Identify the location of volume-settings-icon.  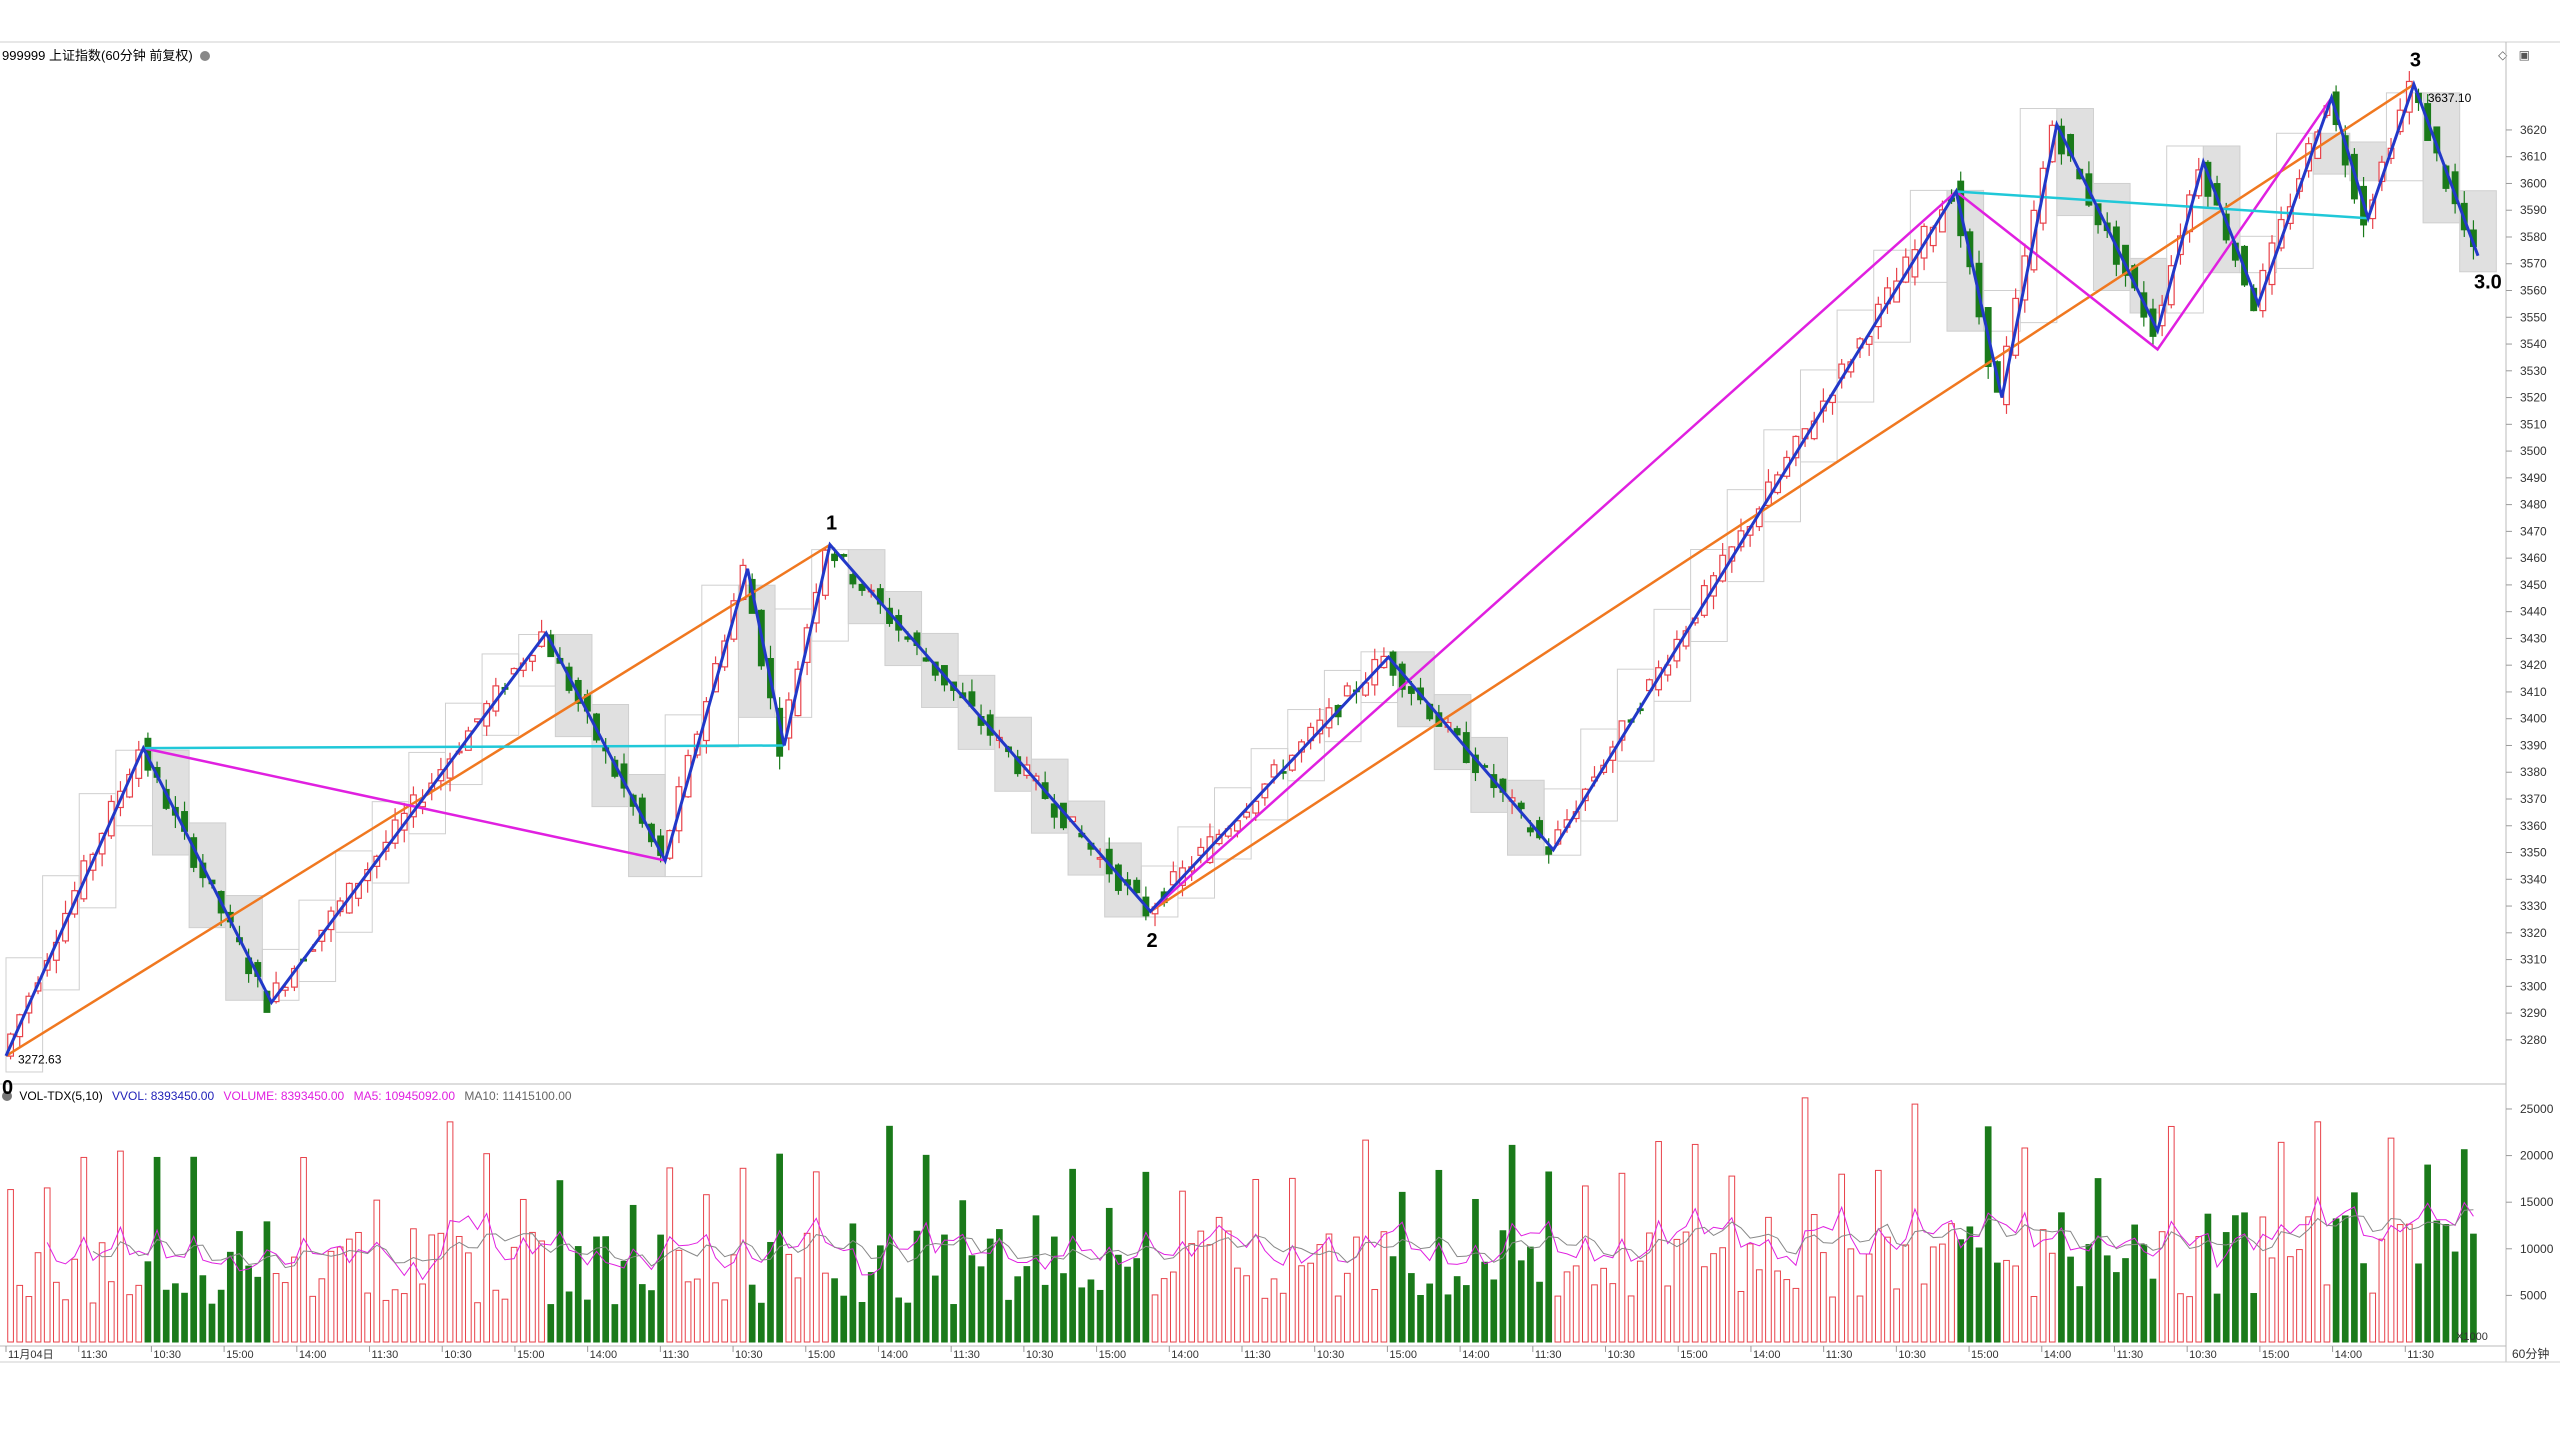
(7, 1096).